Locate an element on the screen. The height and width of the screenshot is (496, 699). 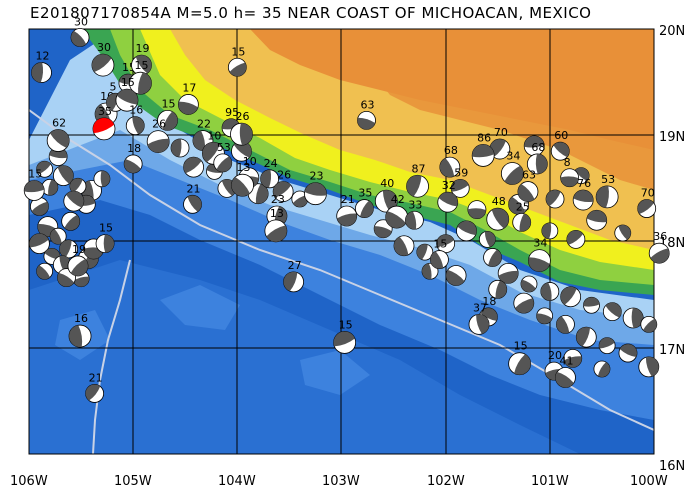
event-depth-label: 41 is located at coordinates (566, 361).